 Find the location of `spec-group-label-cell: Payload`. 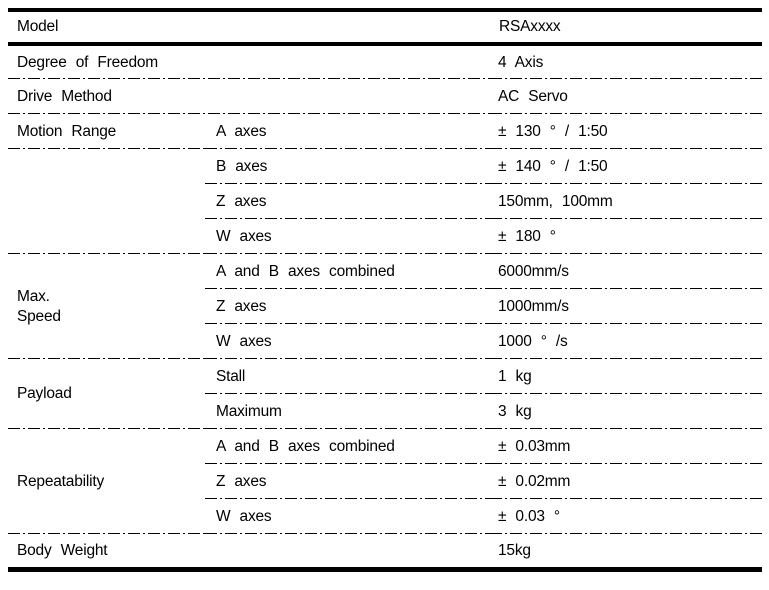

spec-group-label-cell: Payload is located at coordinates (106, 394).